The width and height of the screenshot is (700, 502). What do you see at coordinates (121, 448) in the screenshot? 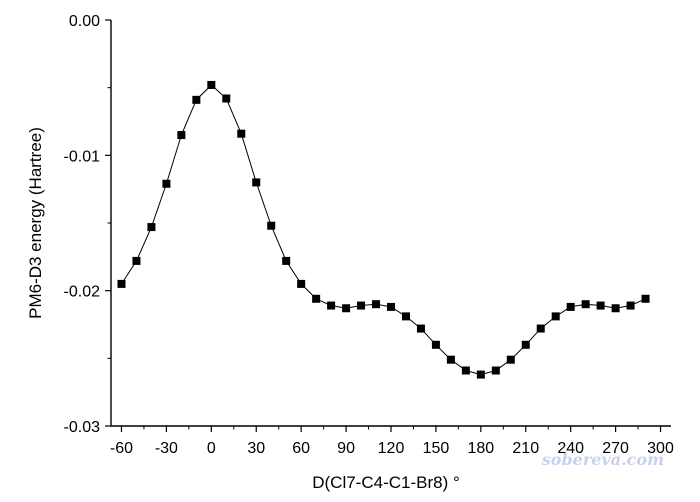
I see `x-tick-label: -60` at bounding box center [121, 448].